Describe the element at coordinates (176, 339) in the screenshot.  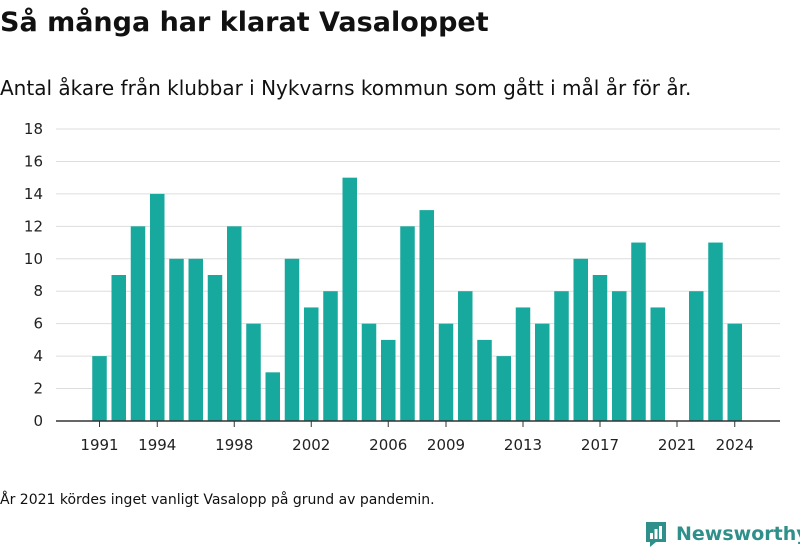
I see `bar-1995` at that location.